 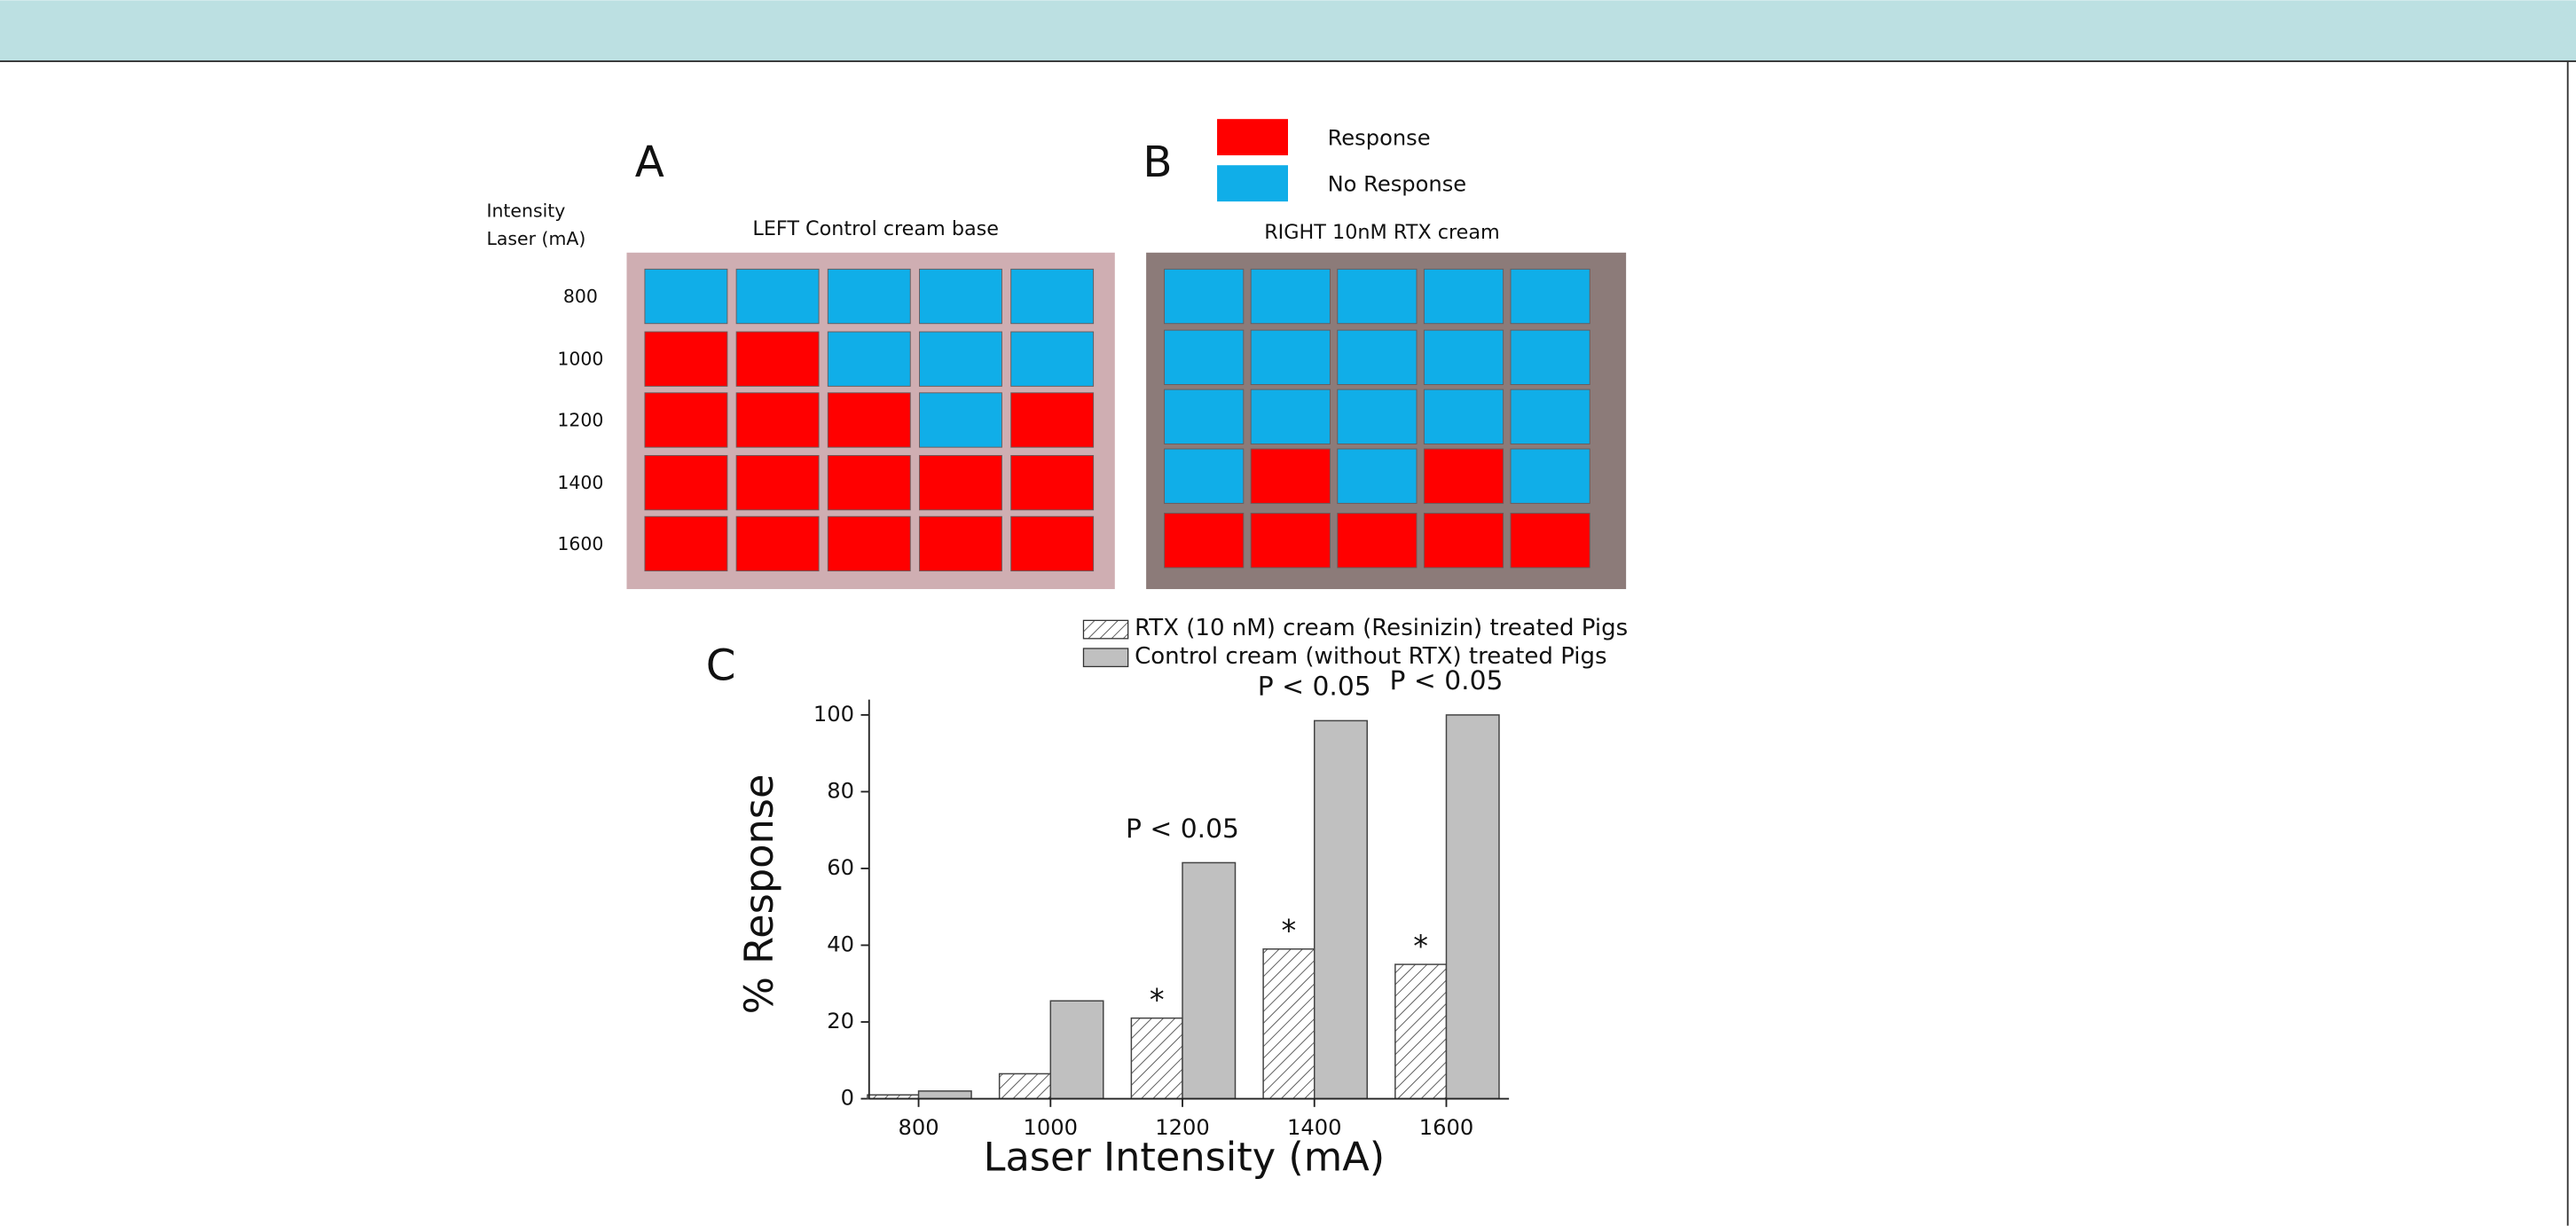 What do you see at coordinates (580, 296) in the screenshot?
I see `row-label: 800` at bounding box center [580, 296].